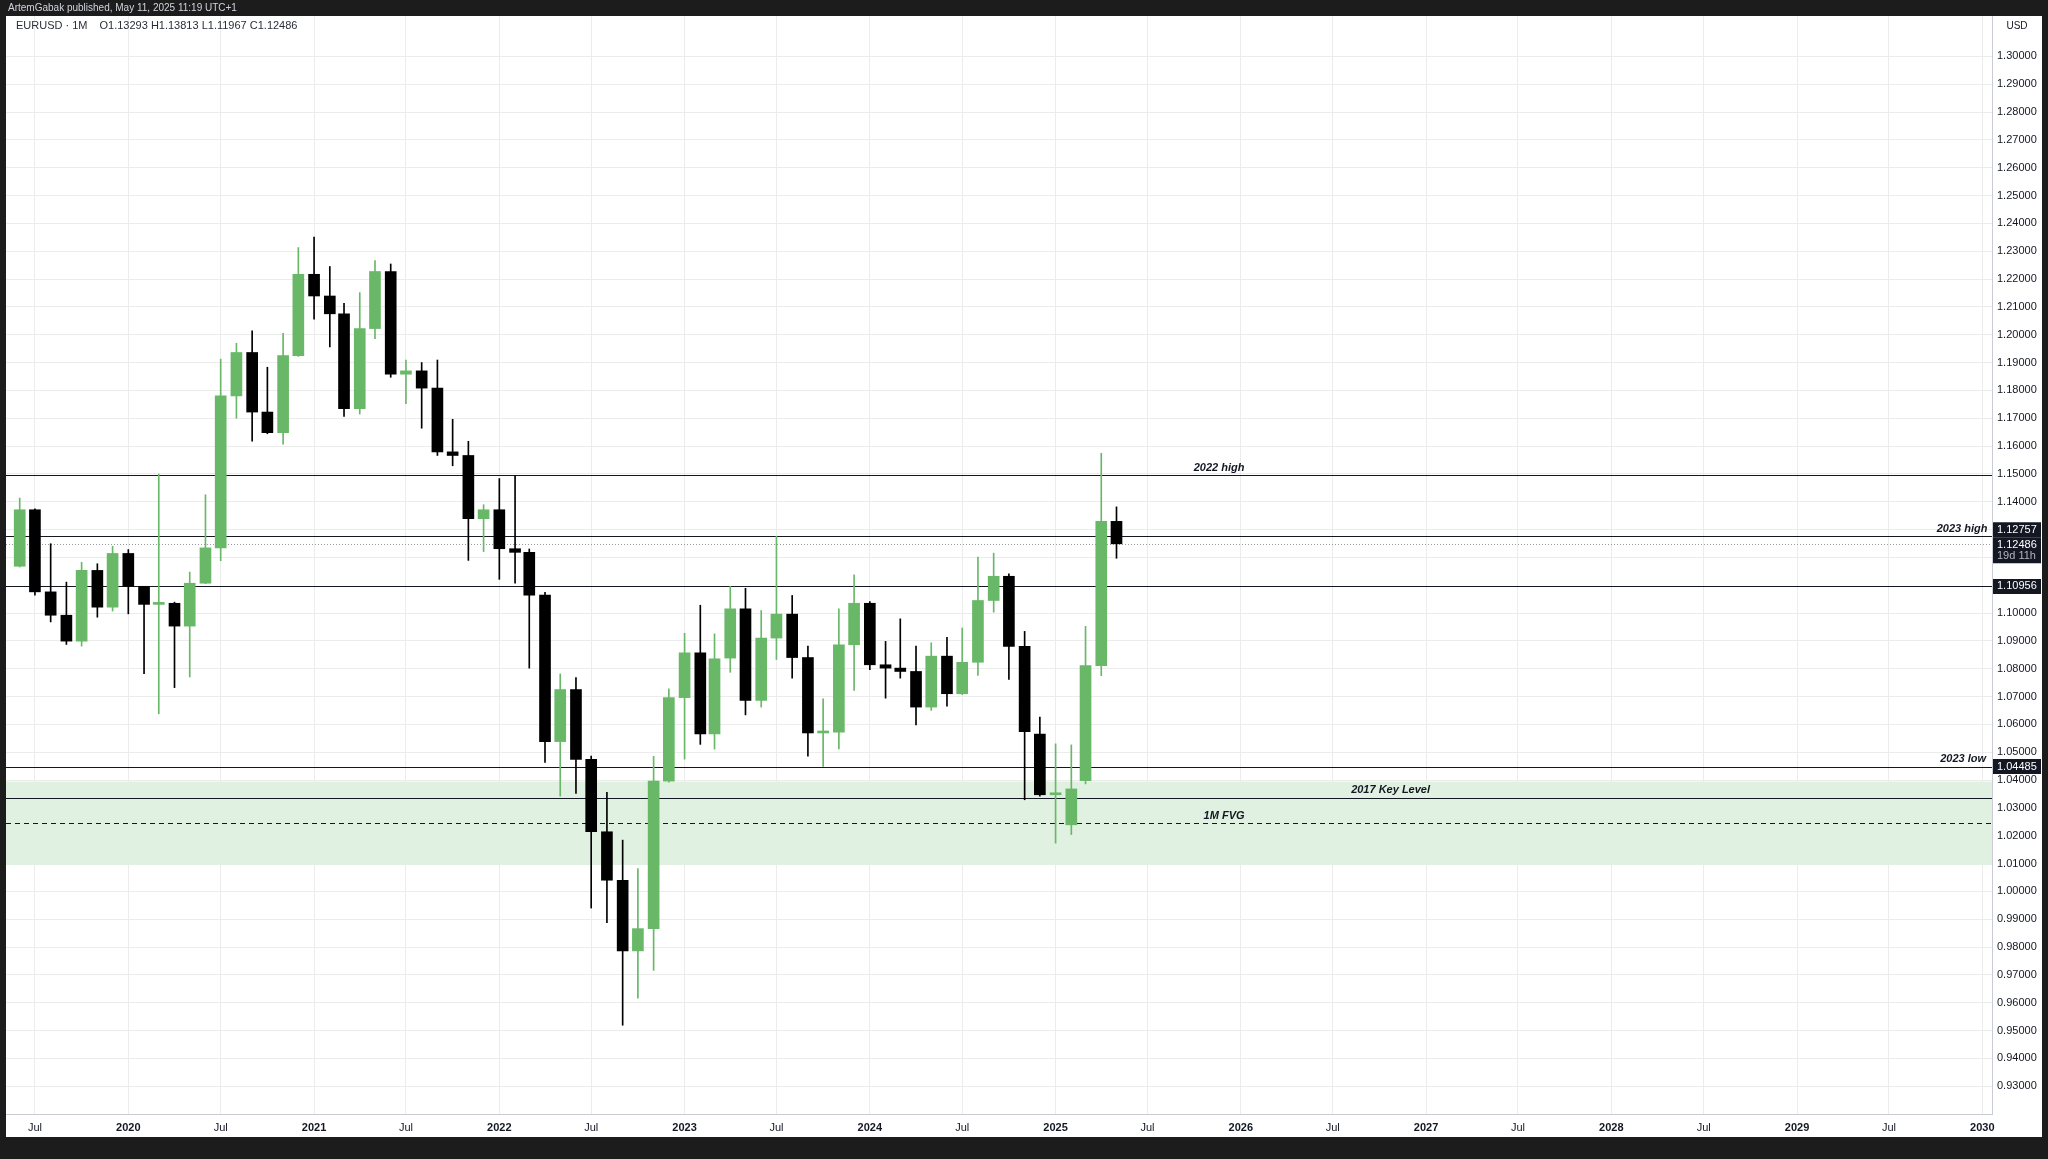  What do you see at coordinates (2017, 25) in the screenshot?
I see `y-axis-title: USD` at bounding box center [2017, 25].